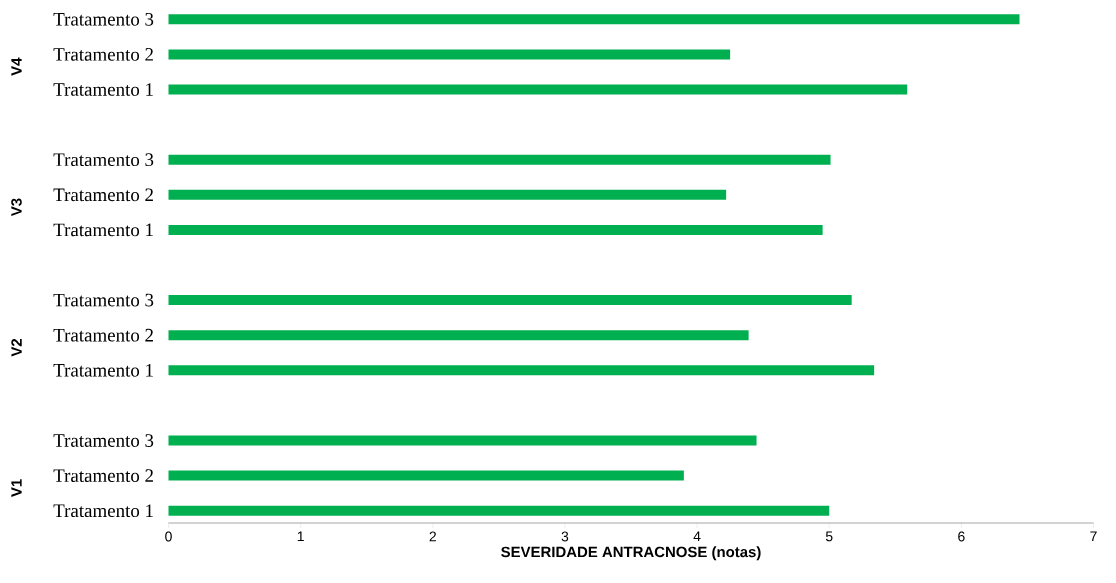 The height and width of the screenshot is (583, 1116). What do you see at coordinates (829, 536) in the screenshot?
I see `x-tick-label: 5` at bounding box center [829, 536].